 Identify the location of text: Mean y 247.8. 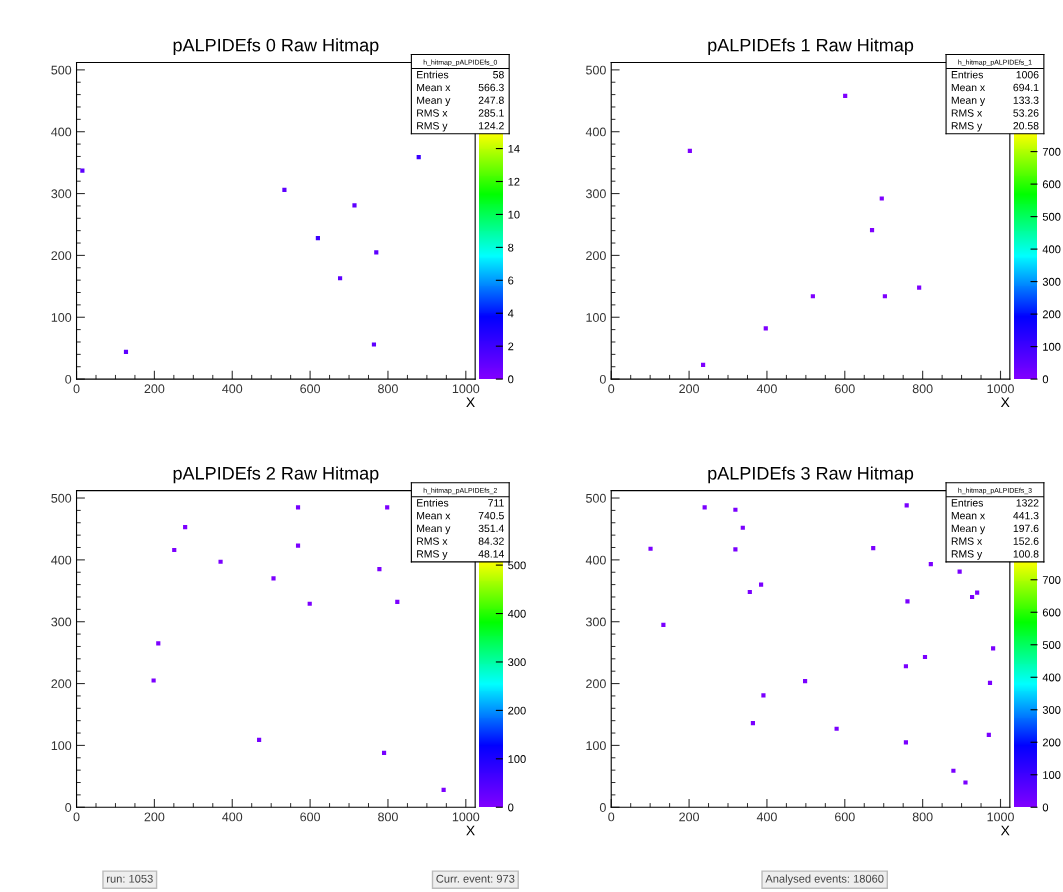
(460, 101).